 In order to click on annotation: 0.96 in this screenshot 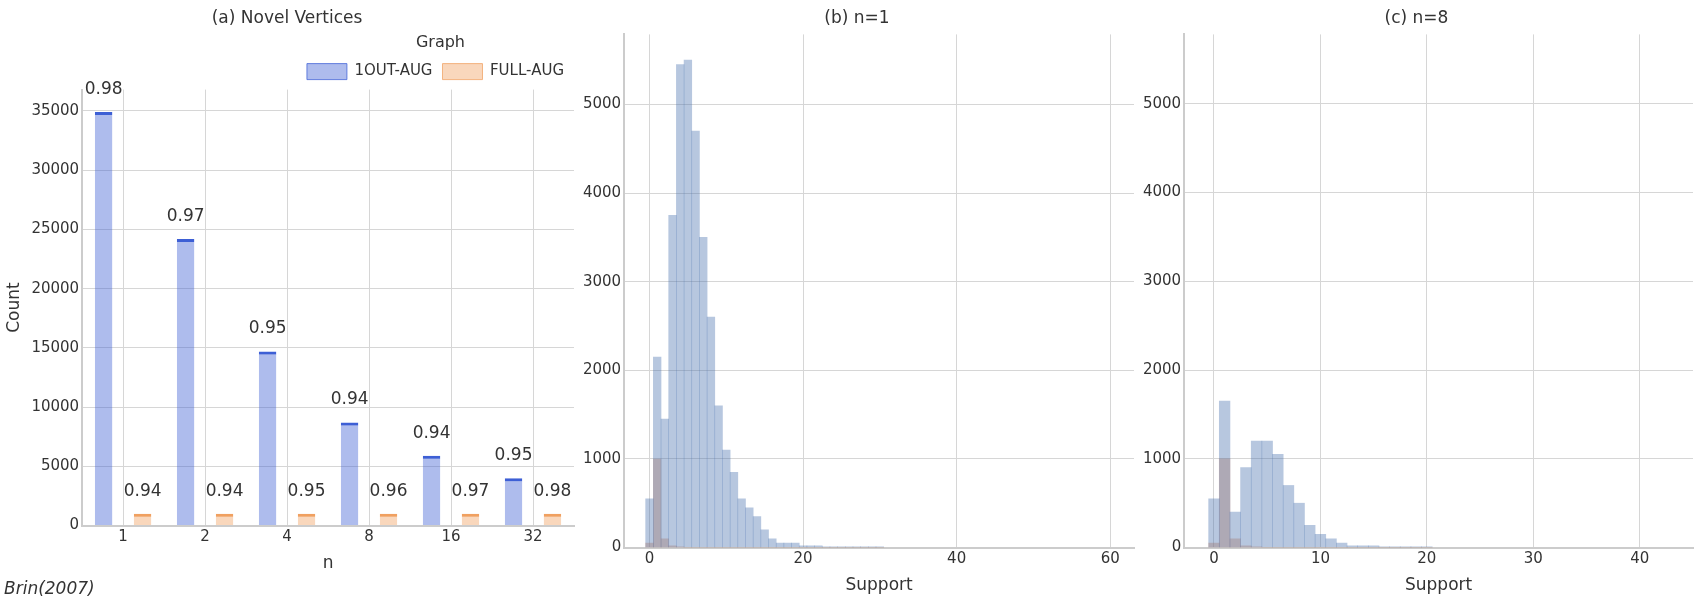, I will do `click(388, 489)`.